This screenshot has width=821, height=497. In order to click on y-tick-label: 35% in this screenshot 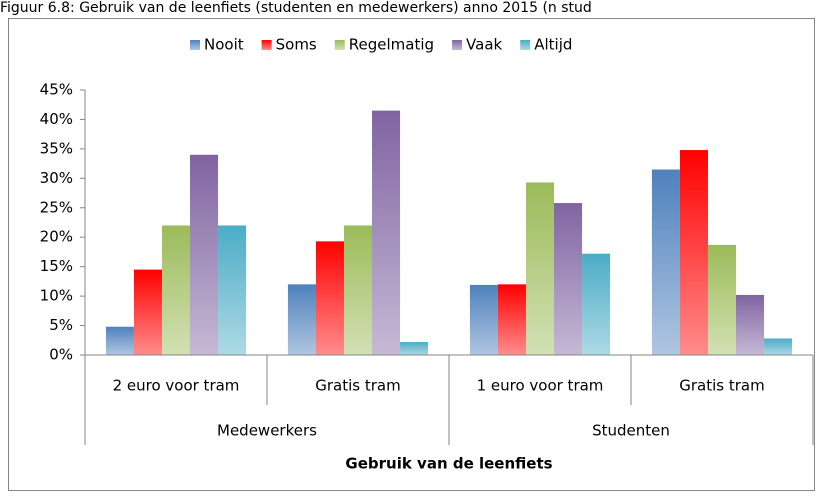, I will do `click(56, 148)`.